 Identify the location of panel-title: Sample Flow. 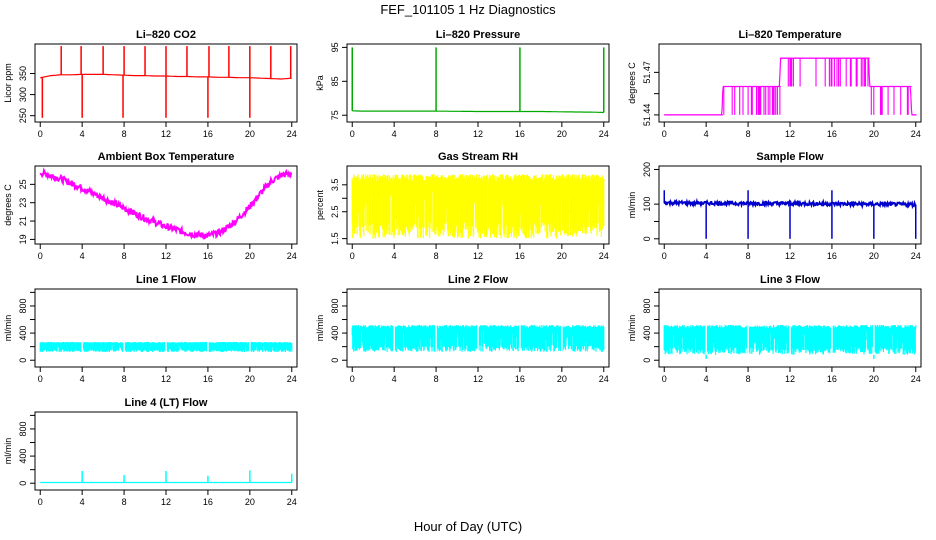
(790, 157).